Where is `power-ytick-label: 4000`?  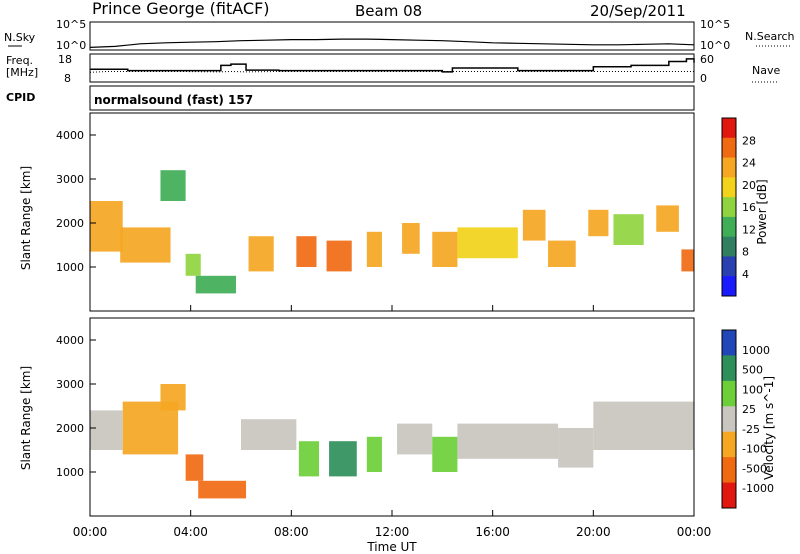
power-ytick-label: 4000 is located at coordinates (70, 135).